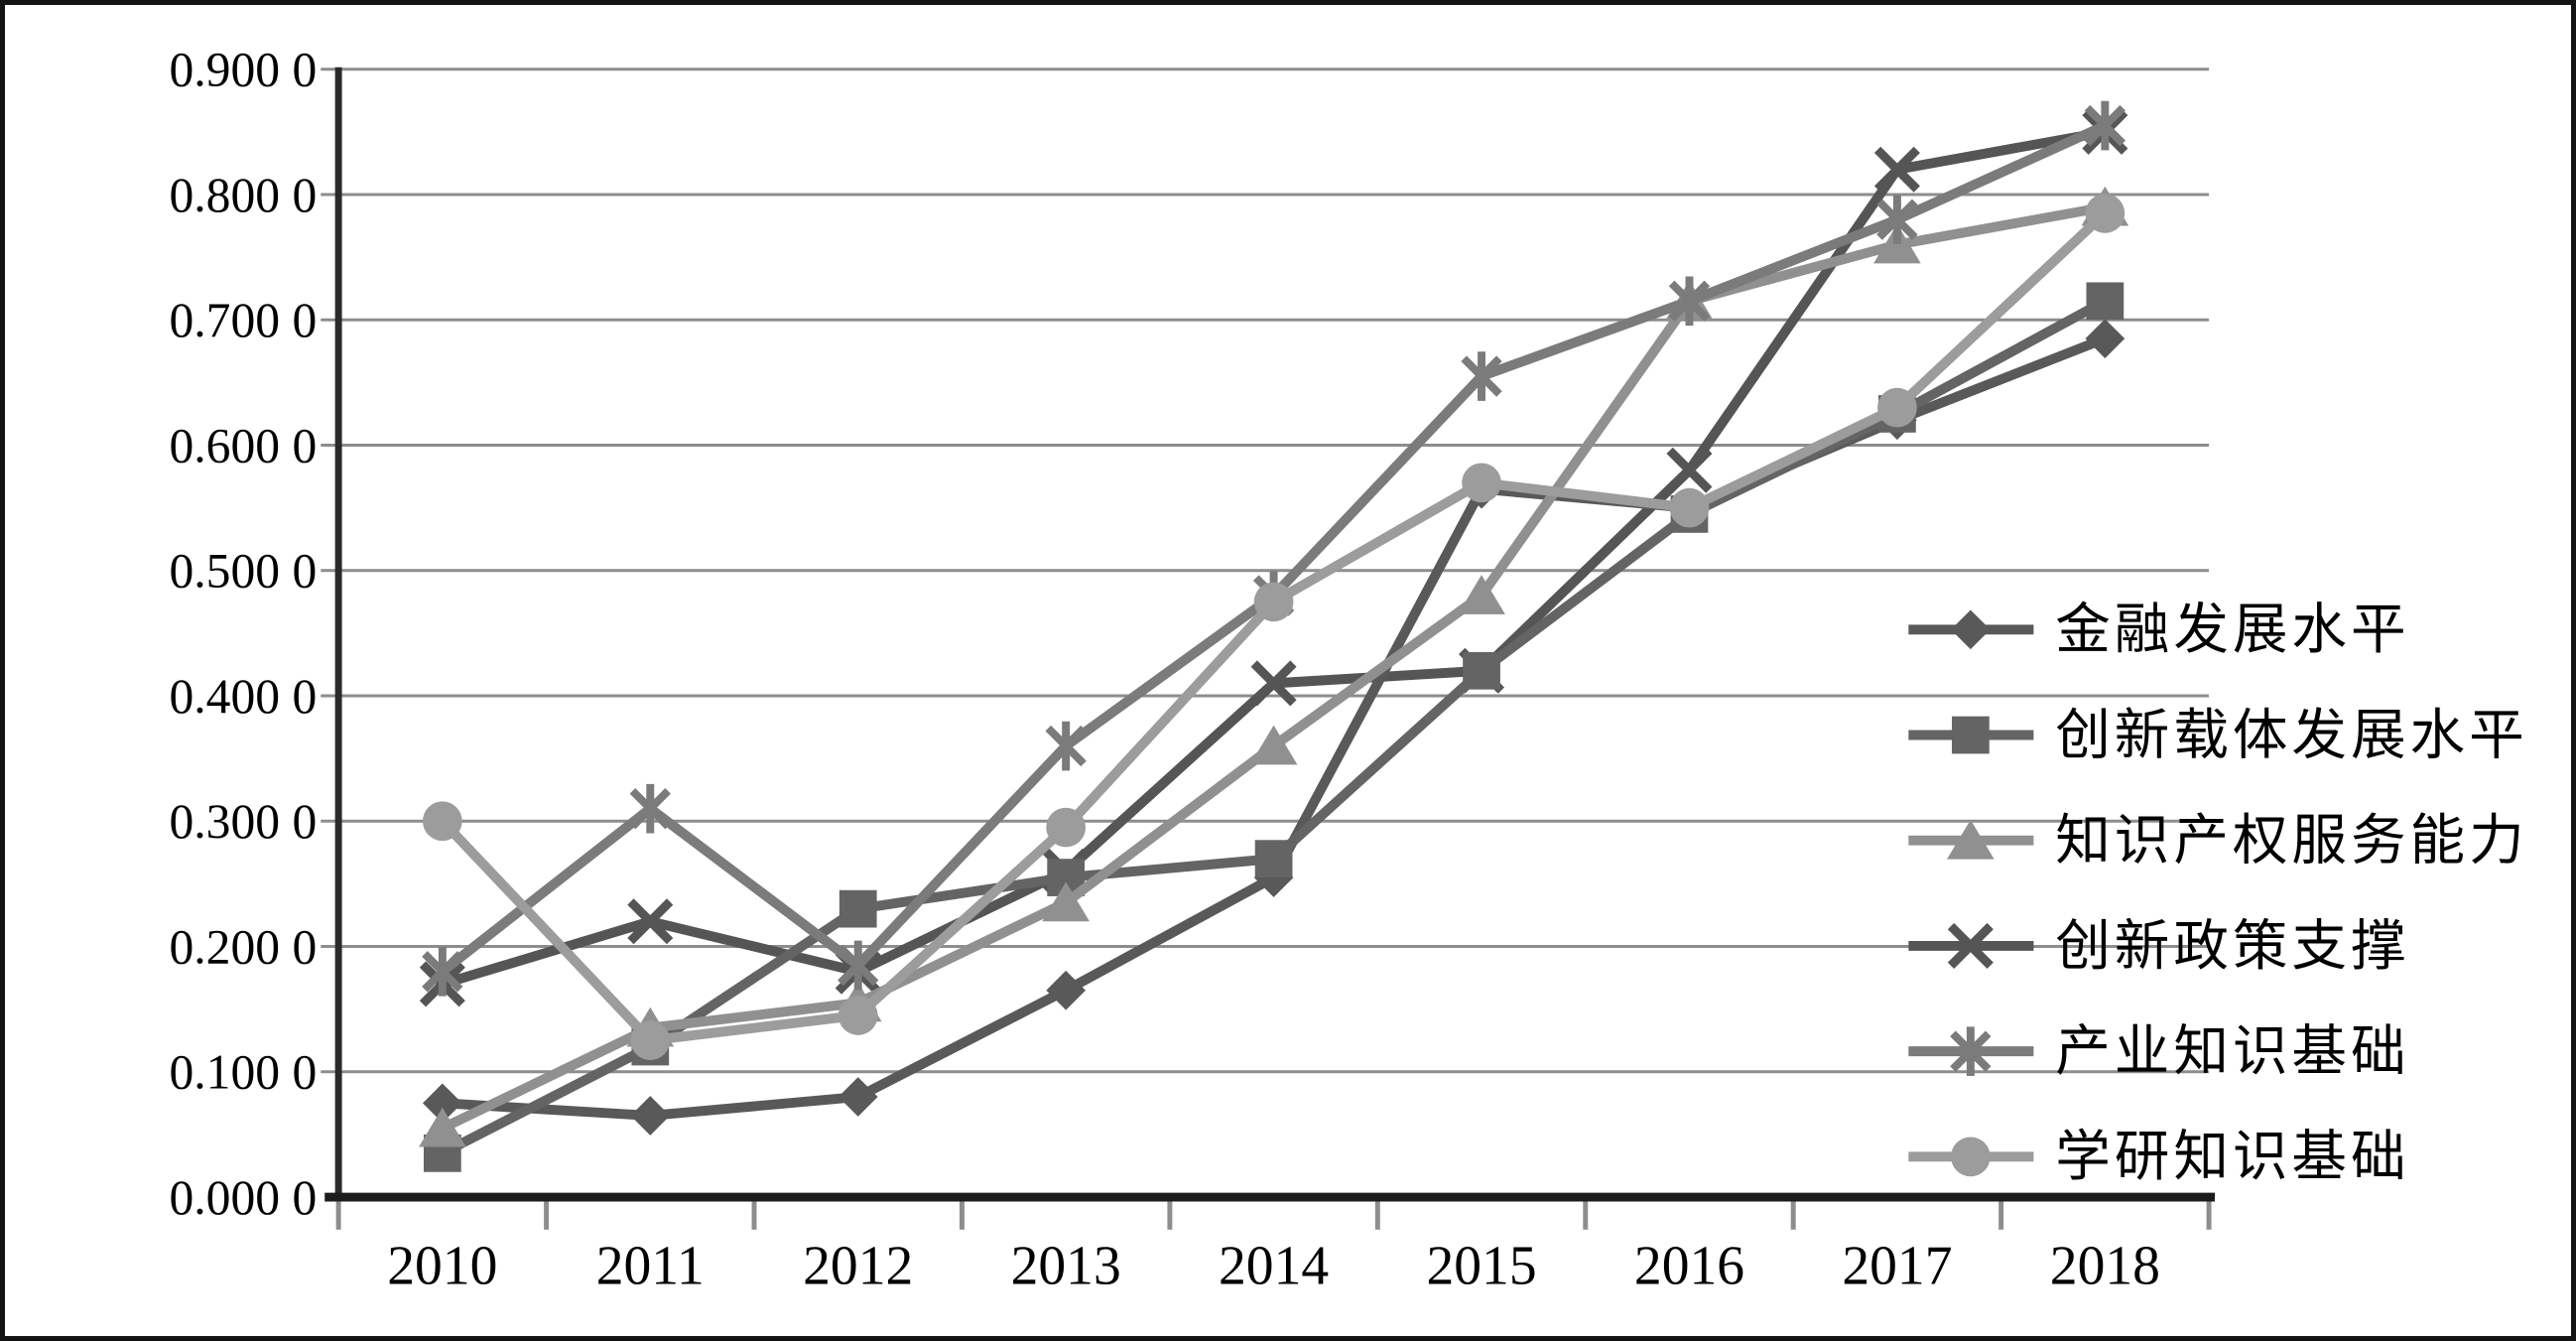  I want to click on x-tick-label: 2012, so click(858, 1265).